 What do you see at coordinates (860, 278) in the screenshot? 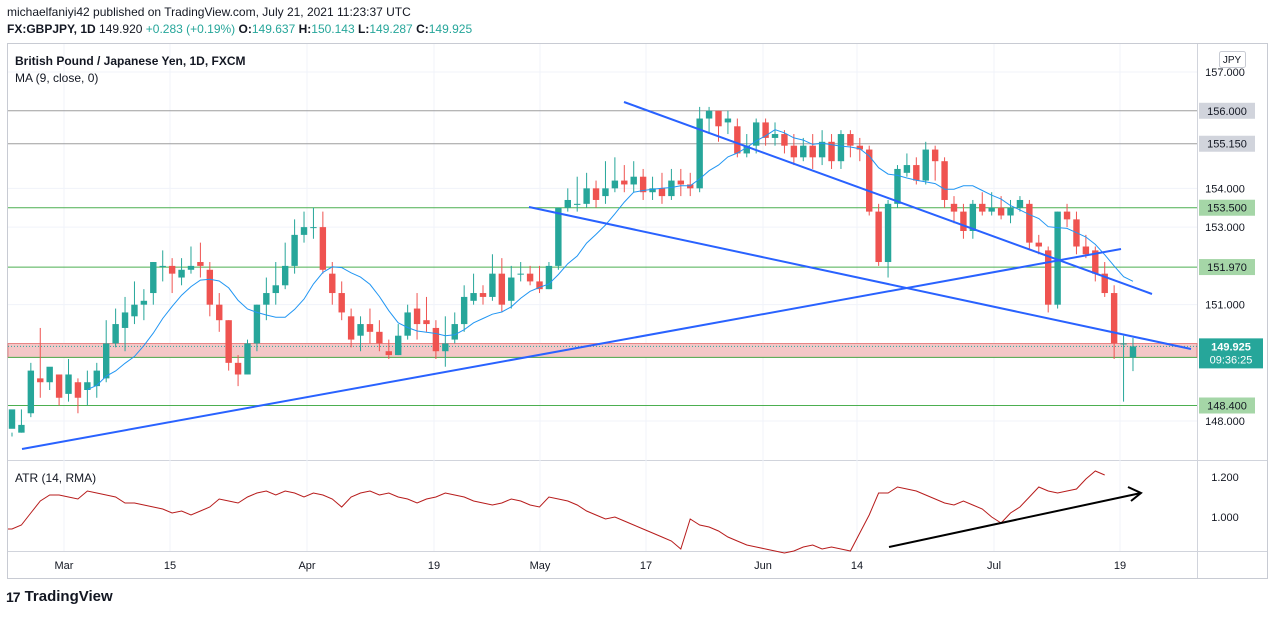
I see `falling-trendline-lower` at bounding box center [860, 278].